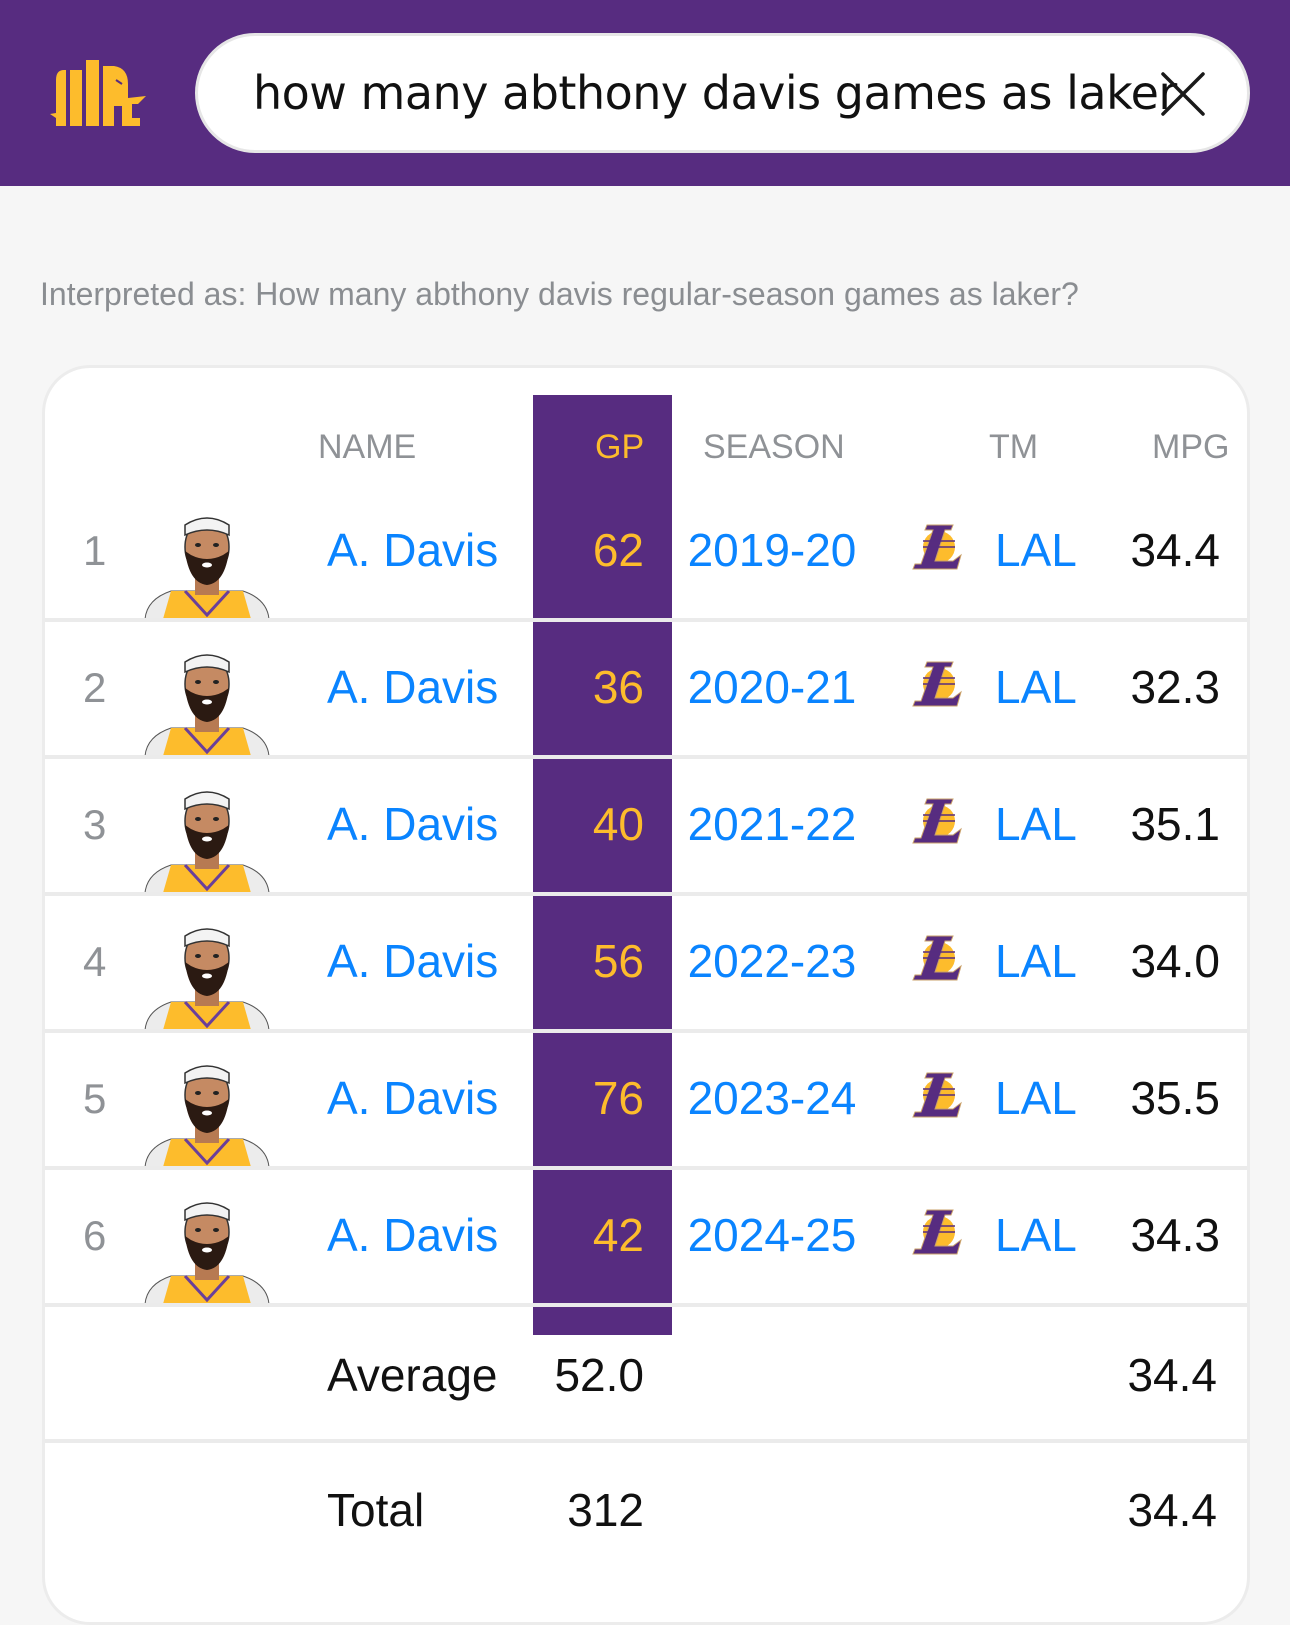 The width and height of the screenshot is (1290, 1625). What do you see at coordinates (1191, 447) in the screenshot?
I see `column-header-mpg: MPG` at bounding box center [1191, 447].